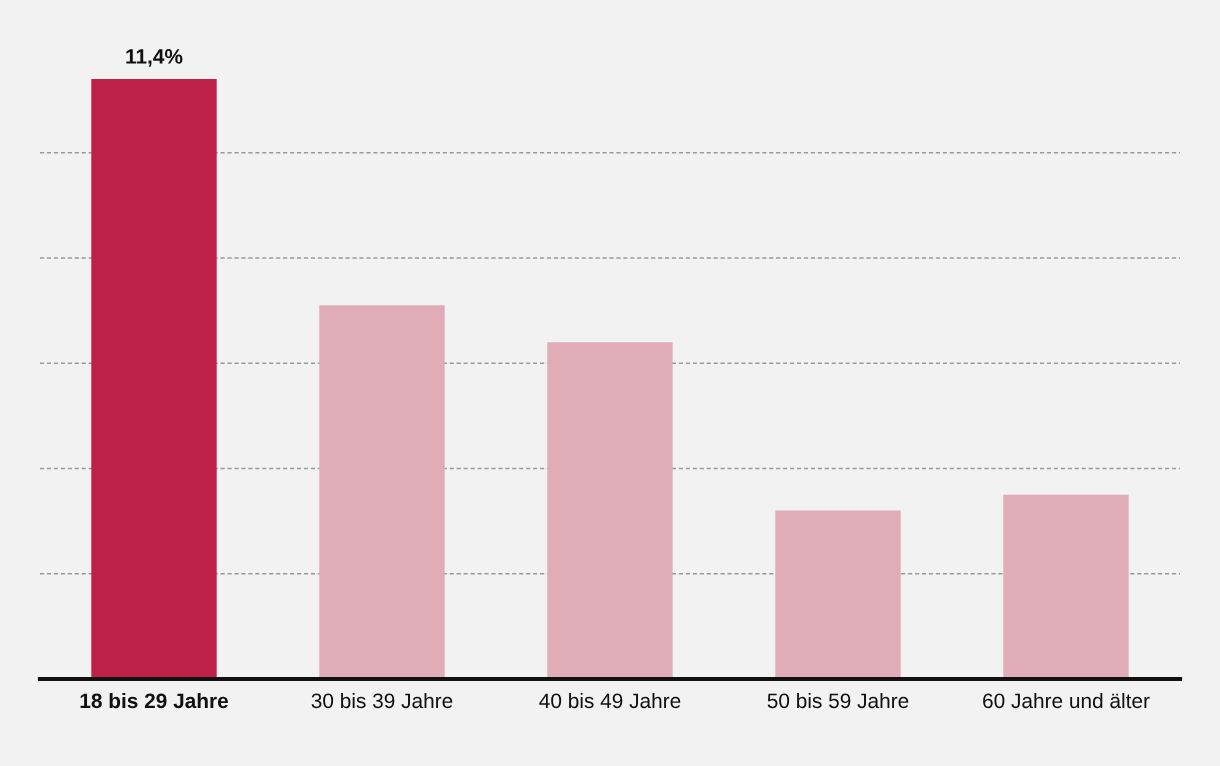  Describe the element at coordinates (838, 700) in the screenshot. I see `x-tick-label: 50 bis 59 Jahre` at that location.